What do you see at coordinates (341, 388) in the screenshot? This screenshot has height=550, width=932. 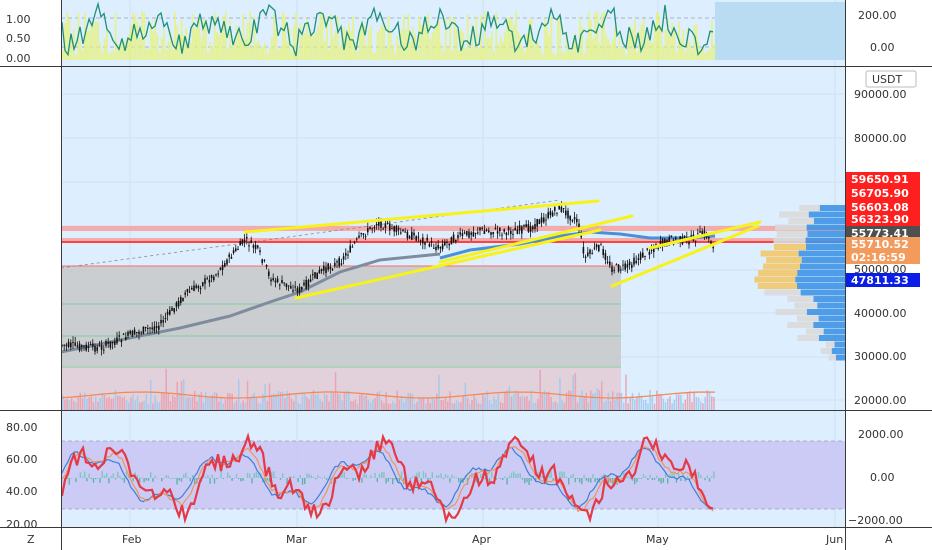 I see `range-box-pink` at bounding box center [341, 388].